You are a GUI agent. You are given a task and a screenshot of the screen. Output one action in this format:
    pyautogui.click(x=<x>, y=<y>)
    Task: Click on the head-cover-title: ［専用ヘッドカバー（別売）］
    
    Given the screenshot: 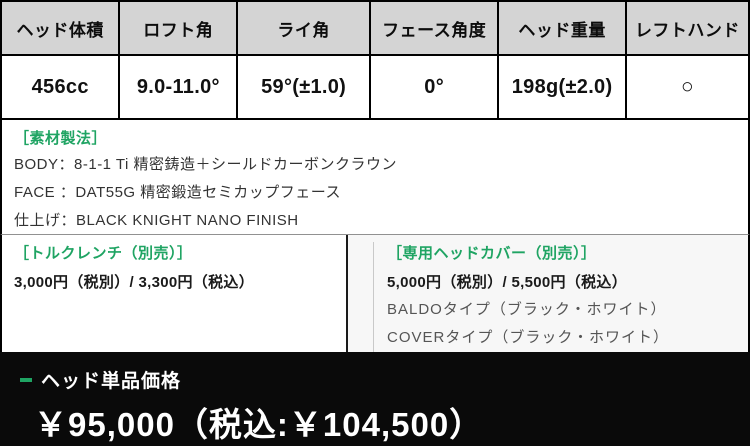 What is the action you would take?
    pyautogui.click(x=492, y=253)
    